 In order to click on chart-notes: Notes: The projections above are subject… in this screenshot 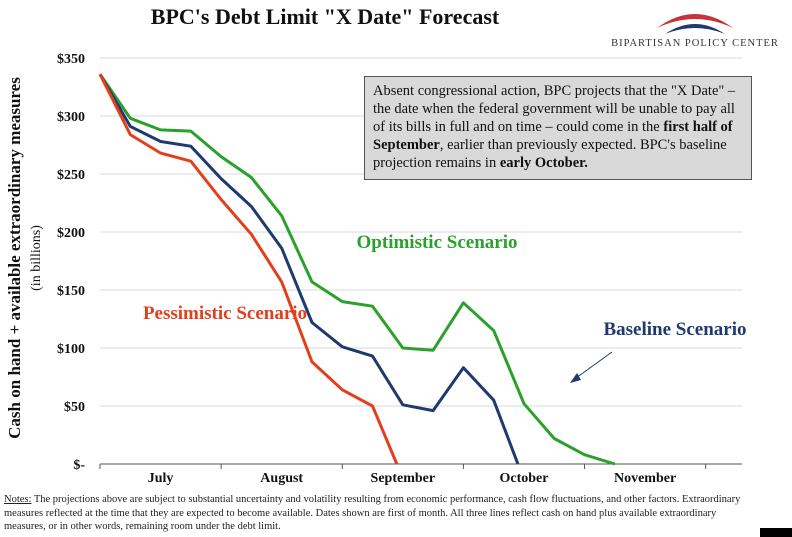, I will do `click(379, 513)`.